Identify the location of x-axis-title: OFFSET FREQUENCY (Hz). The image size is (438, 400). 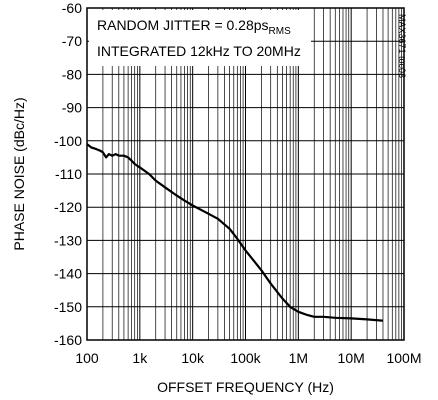
(245, 387).